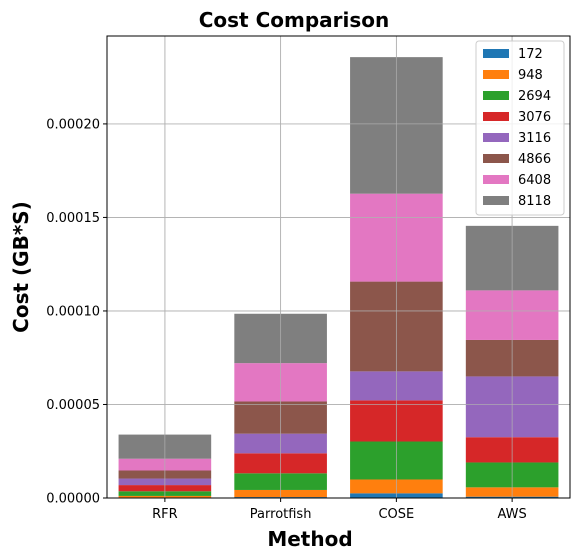 The height and width of the screenshot is (560, 580). What do you see at coordinates (73, 499) in the screenshot?
I see `y-tick-label: 0.00000` at bounding box center [73, 499].